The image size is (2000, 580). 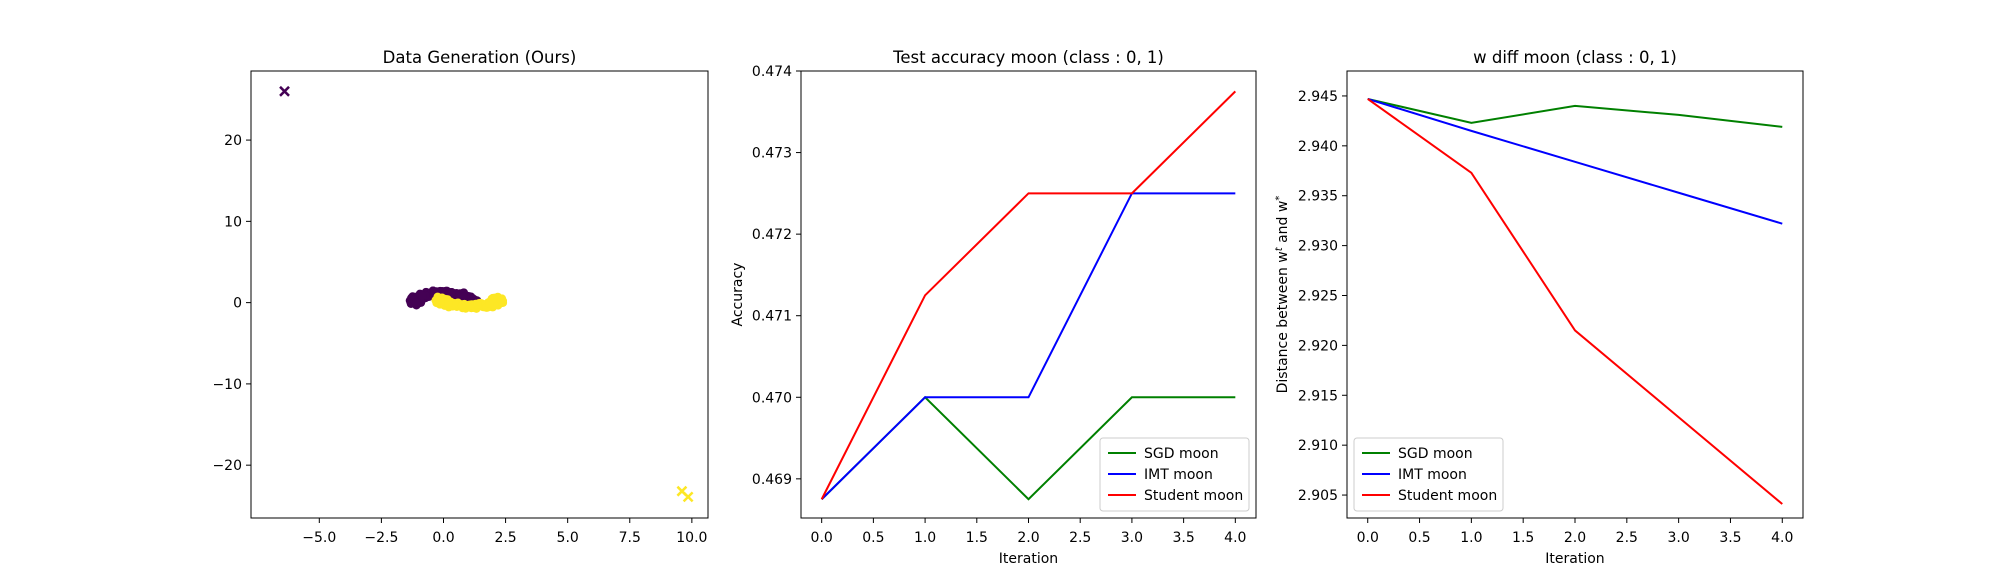 I want to click on y-tick-label: −20, so click(x=227, y=466).